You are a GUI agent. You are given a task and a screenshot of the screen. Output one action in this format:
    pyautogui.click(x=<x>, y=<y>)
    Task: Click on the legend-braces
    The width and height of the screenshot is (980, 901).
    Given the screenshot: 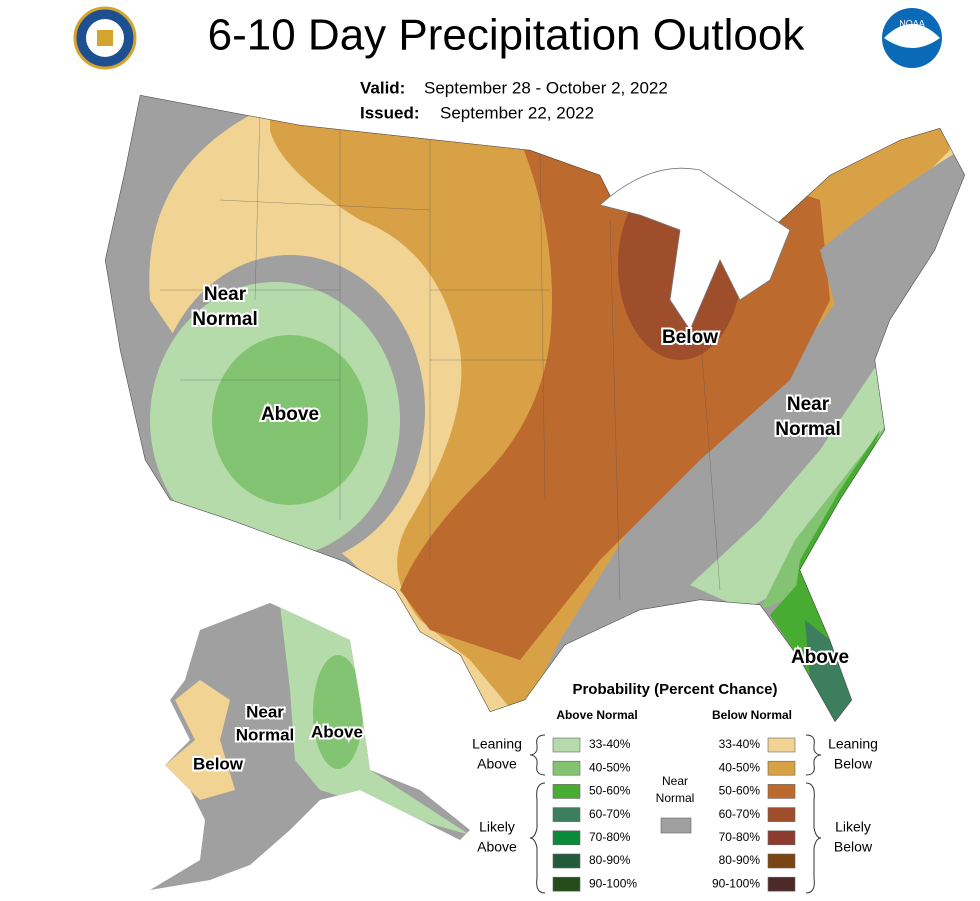 What is the action you would take?
    pyautogui.click(x=675, y=814)
    